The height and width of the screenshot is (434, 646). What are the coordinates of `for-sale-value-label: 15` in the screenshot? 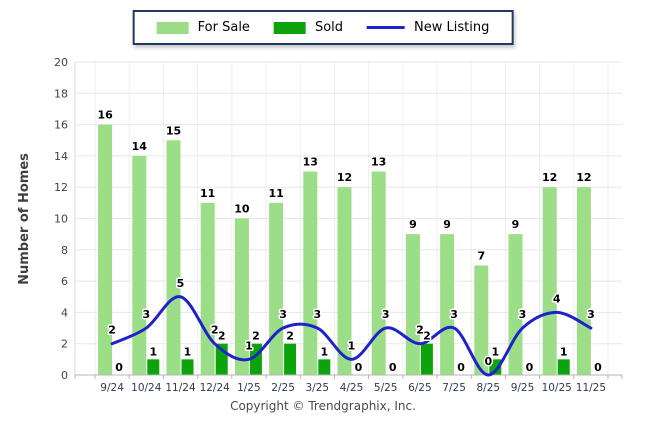 It's located at (173, 130).